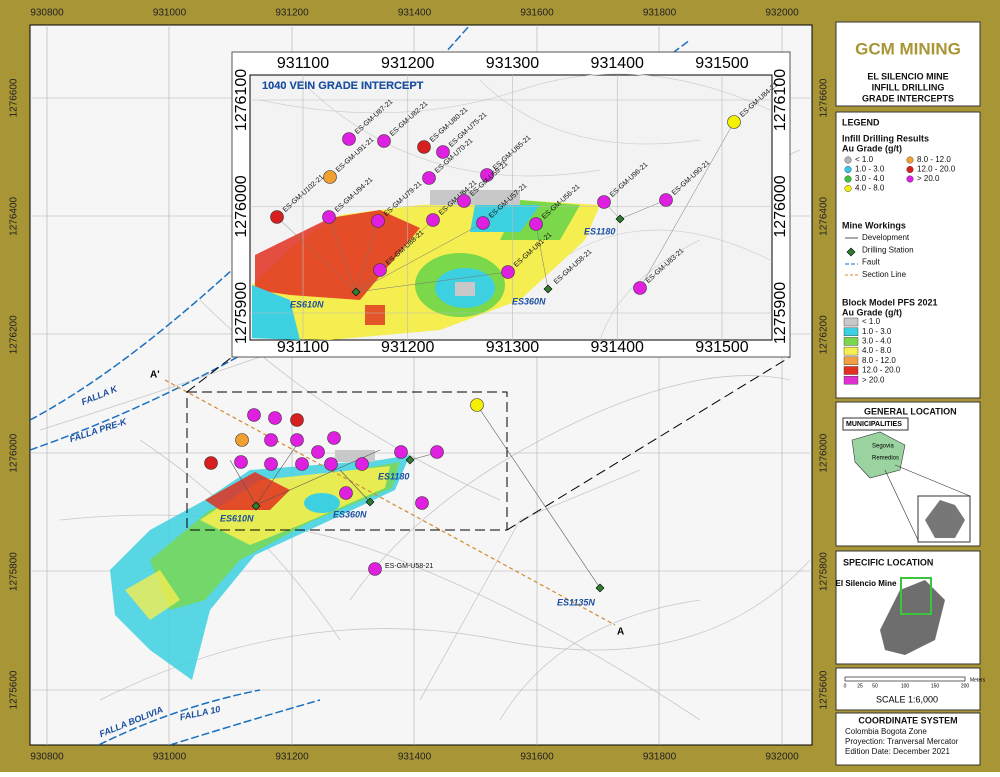 The image size is (1000, 777). I want to click on scale-tick: 150, so click(935, 686).